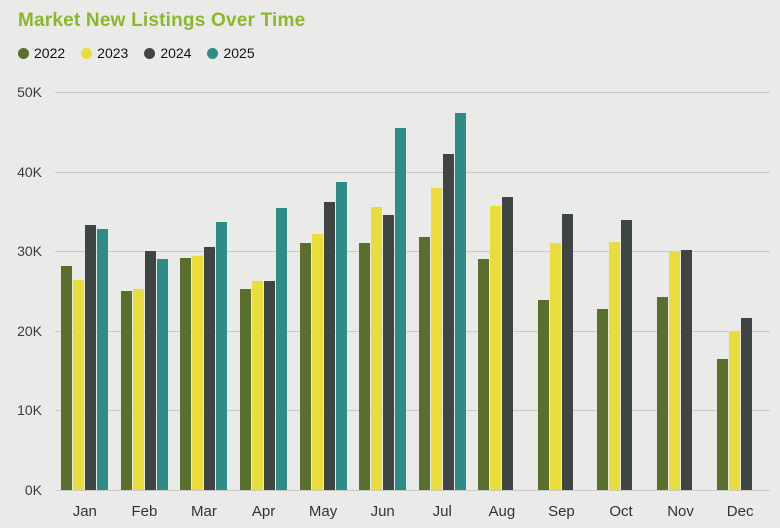 Image resolution: width=780 pixels, height=528 pixels. What do you see at coordinates (270, 385) in the screenshot?
I see `bar-2024-apr` at bounding box center [270, 385].